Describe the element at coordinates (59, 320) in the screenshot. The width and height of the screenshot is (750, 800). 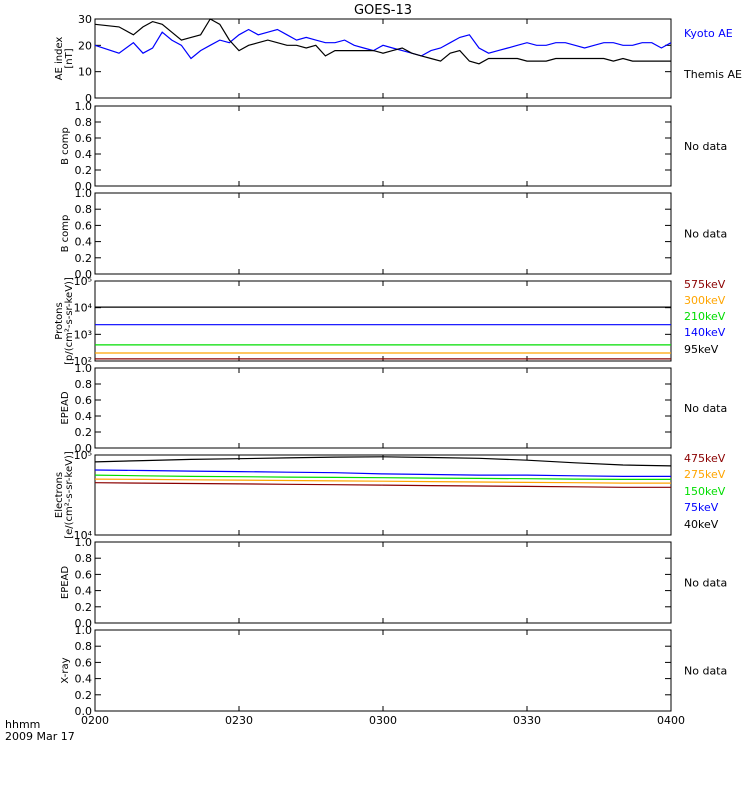
I see `y-axis-label-line: Protons` at that location.